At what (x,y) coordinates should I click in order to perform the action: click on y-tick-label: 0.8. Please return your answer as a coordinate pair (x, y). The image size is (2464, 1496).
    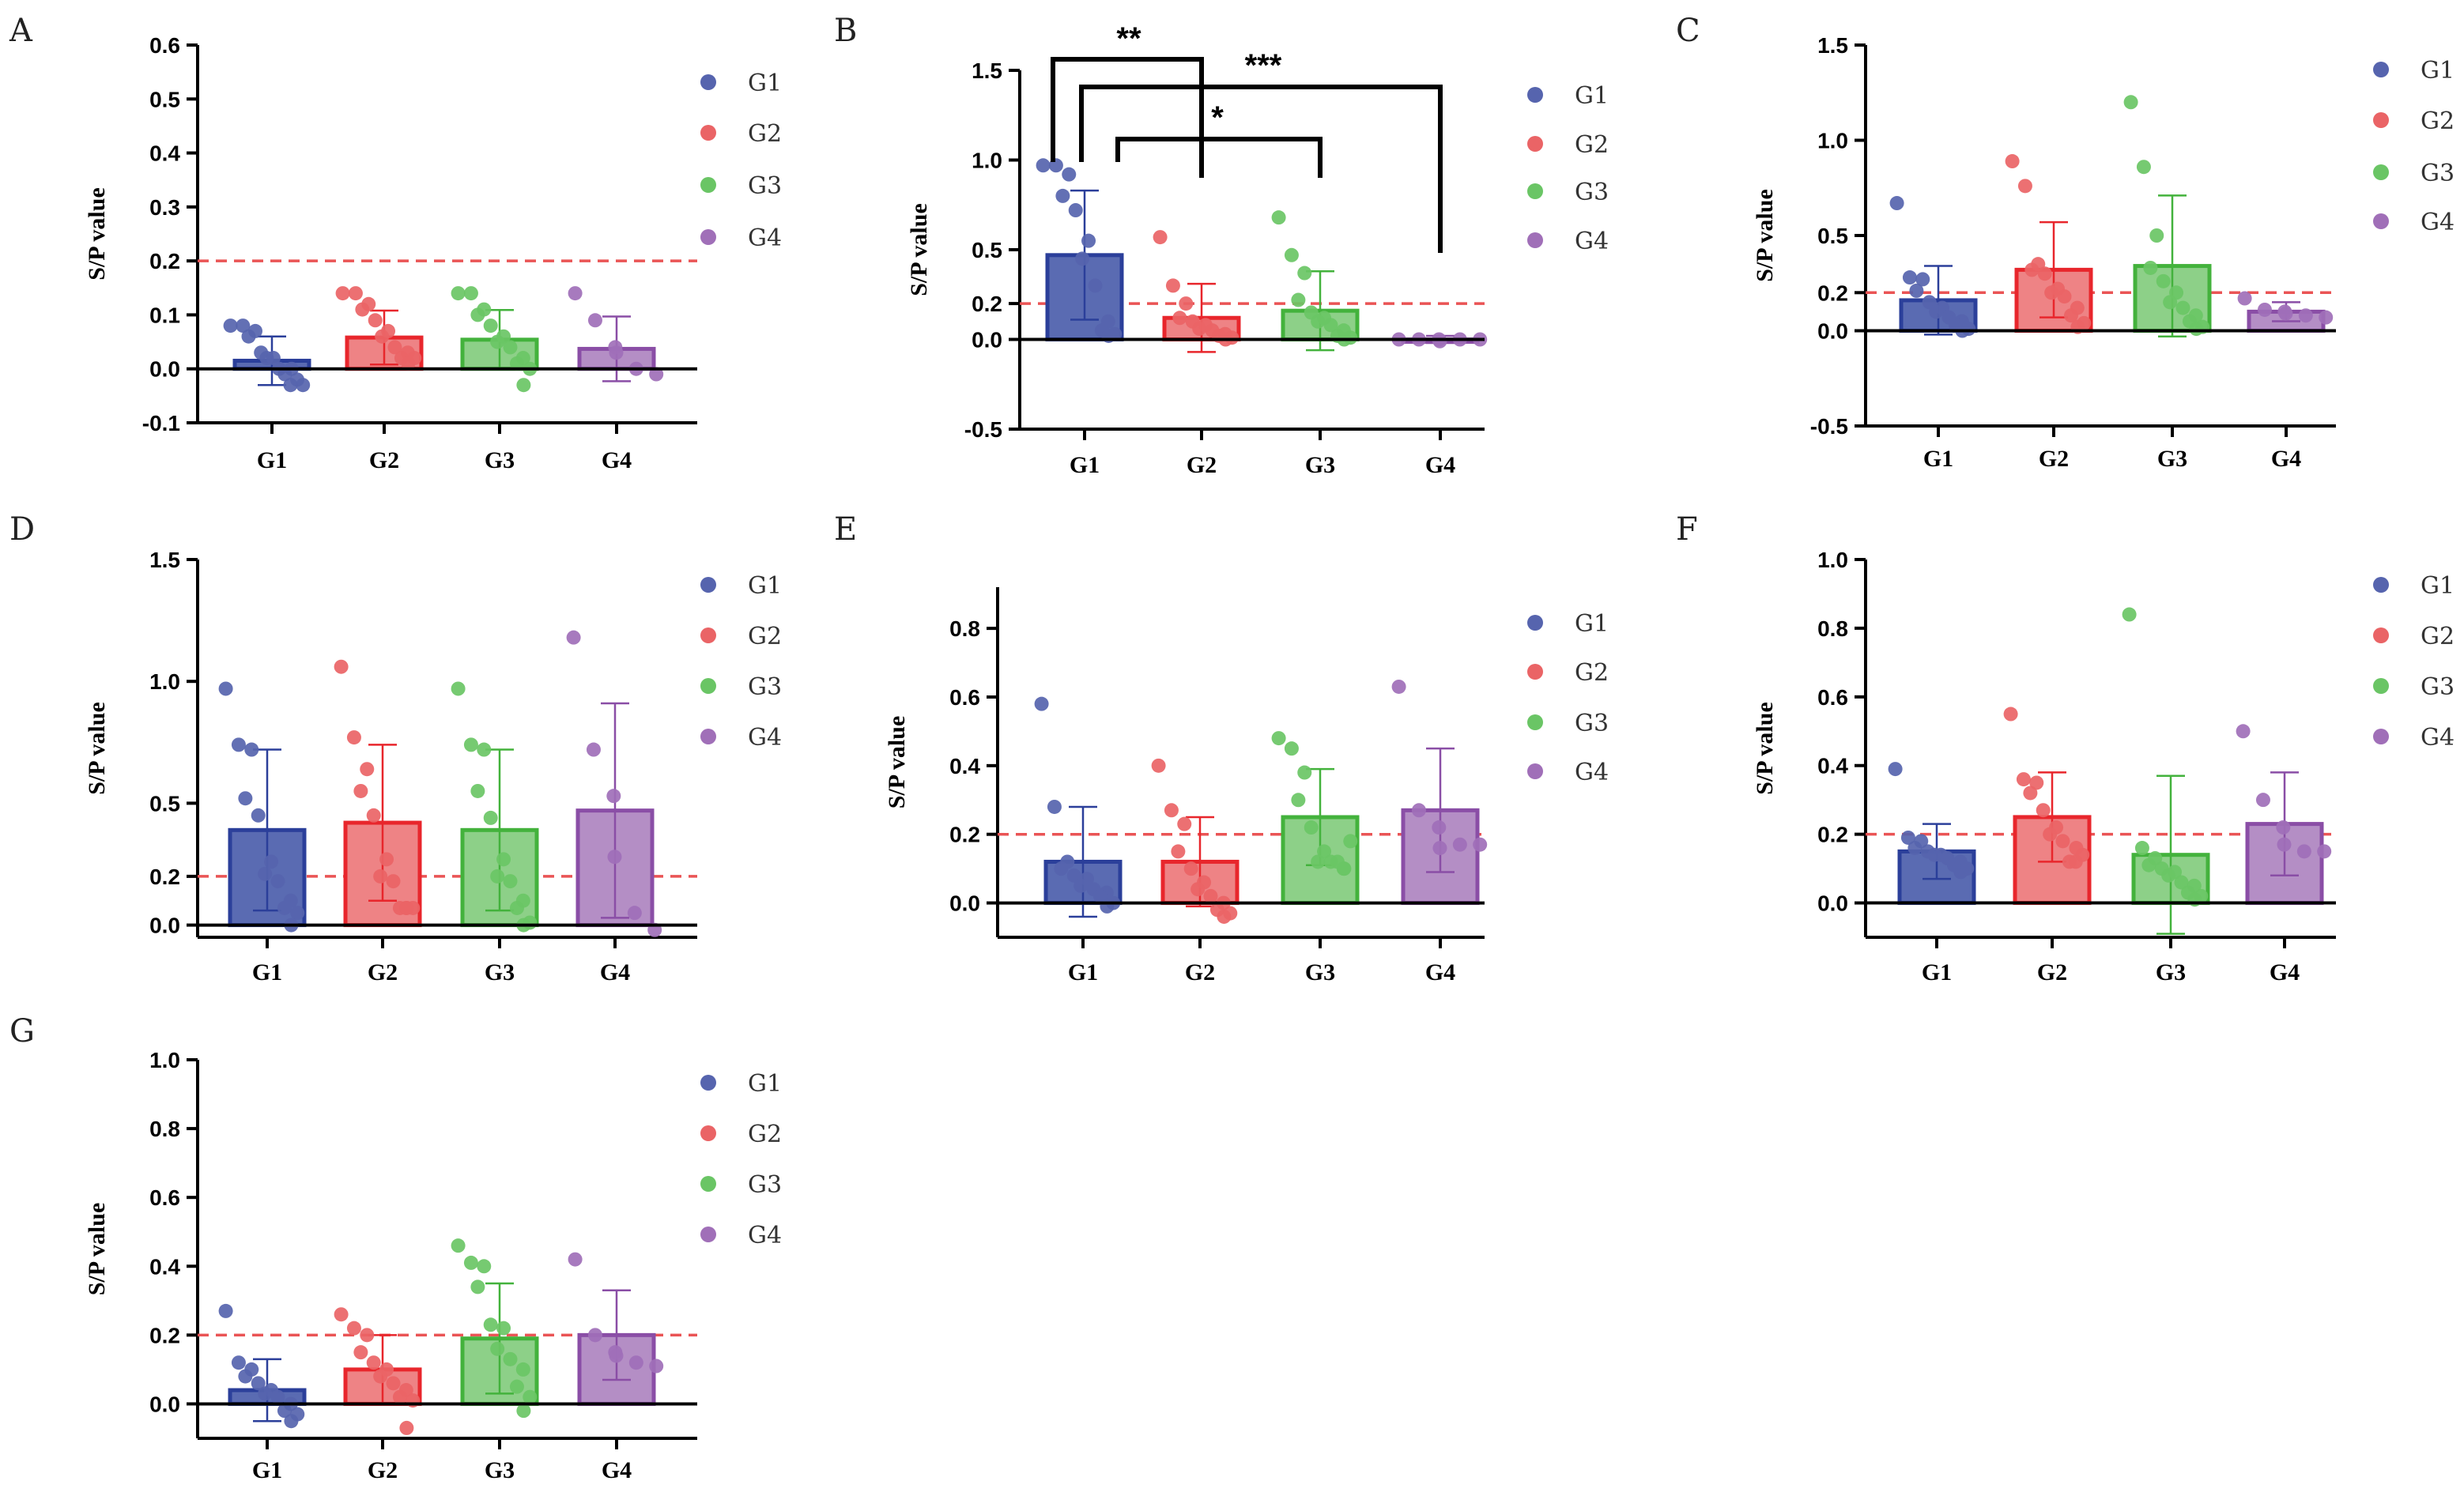
    Looking at the image, I should click on (1833, 628).